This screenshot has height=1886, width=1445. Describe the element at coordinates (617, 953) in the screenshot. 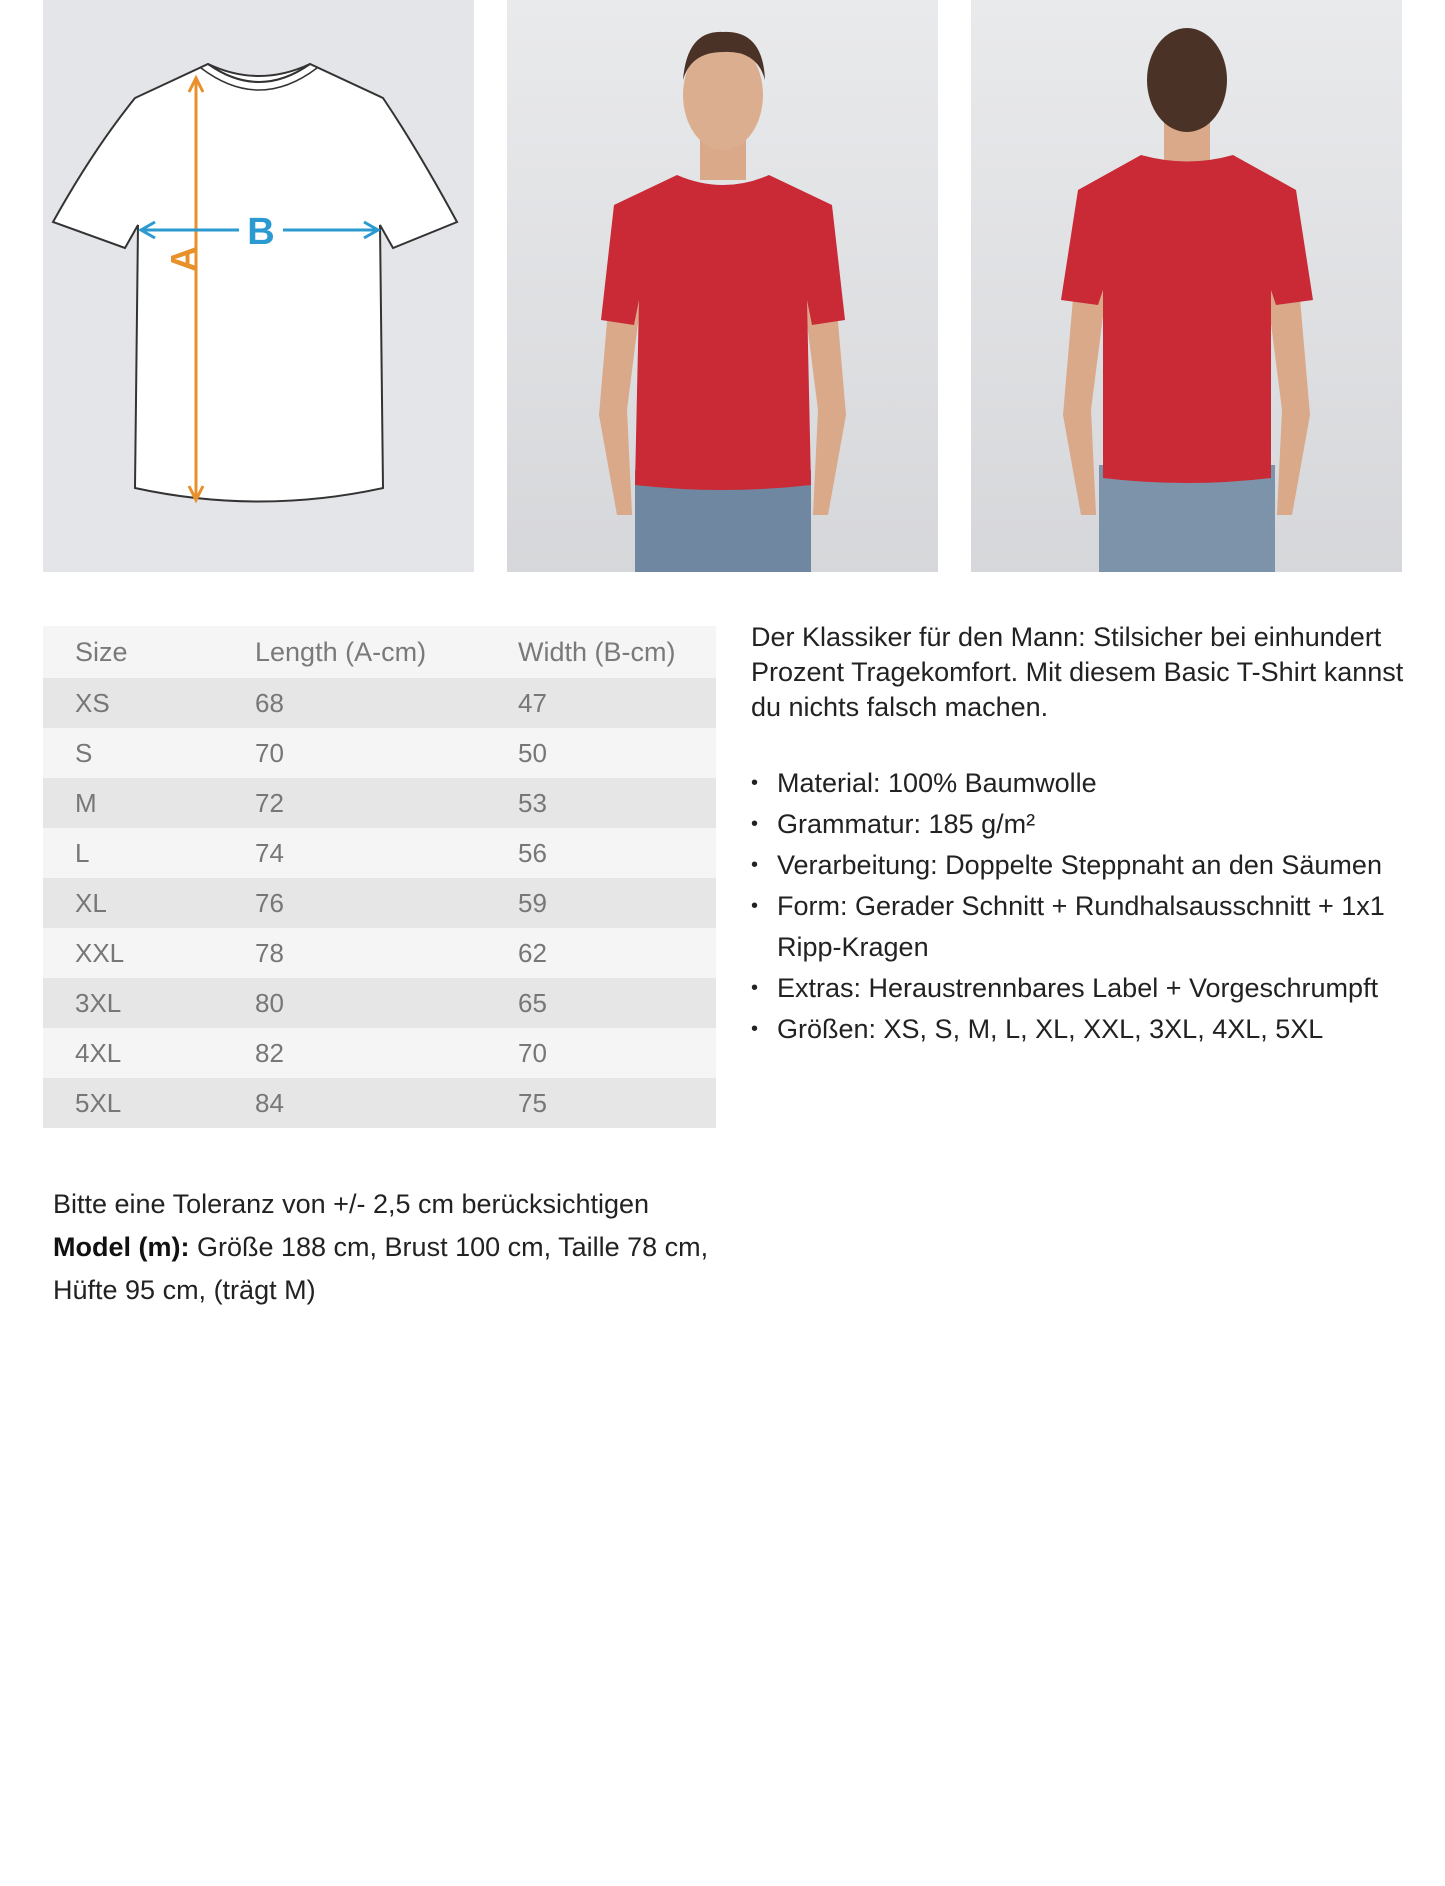

I see `width-cell: 62` at that location.